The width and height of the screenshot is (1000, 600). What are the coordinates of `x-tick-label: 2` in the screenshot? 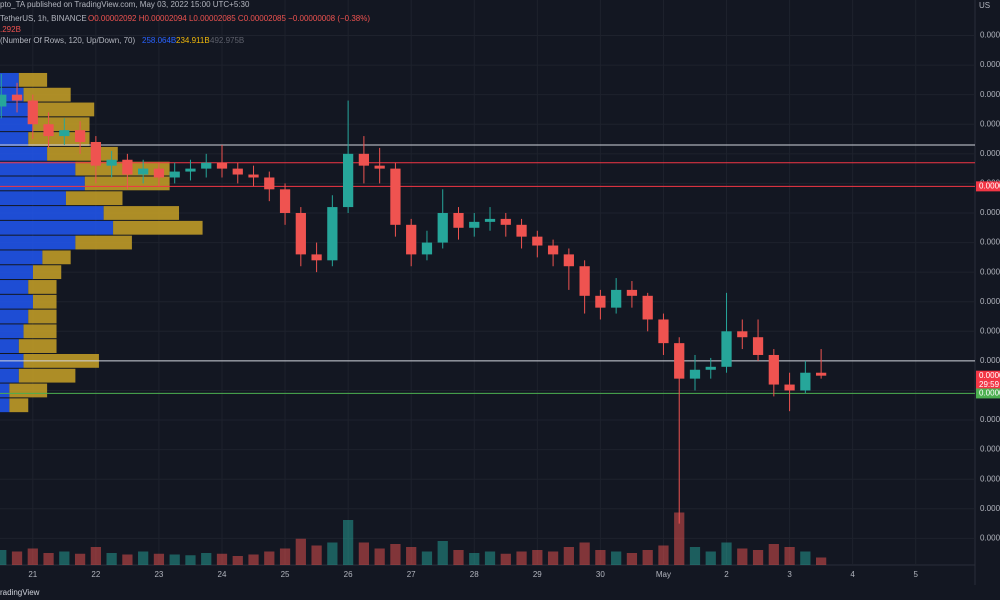 It's located at (726, 574).